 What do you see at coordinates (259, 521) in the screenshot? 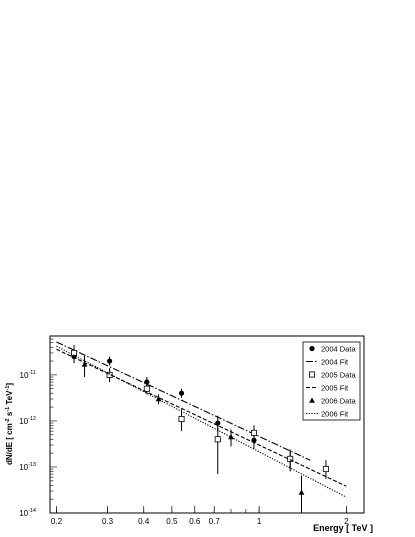
I see `x-tick-label: 1` at bounding box center [259, 521].